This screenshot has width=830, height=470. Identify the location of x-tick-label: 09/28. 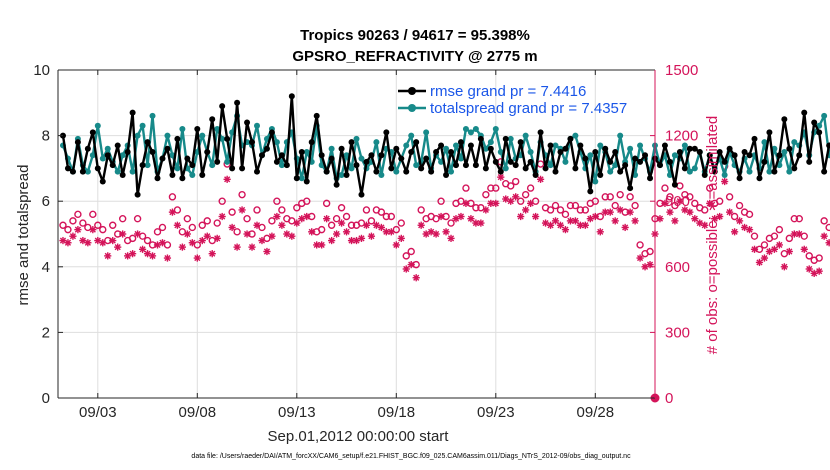
(596, 412).